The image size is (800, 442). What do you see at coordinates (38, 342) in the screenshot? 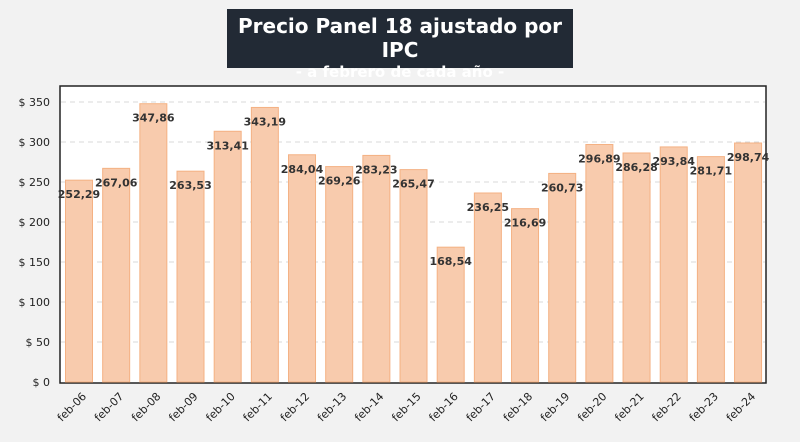
I see `y-tick-label: $ 50` at bounding box center [38, 342].